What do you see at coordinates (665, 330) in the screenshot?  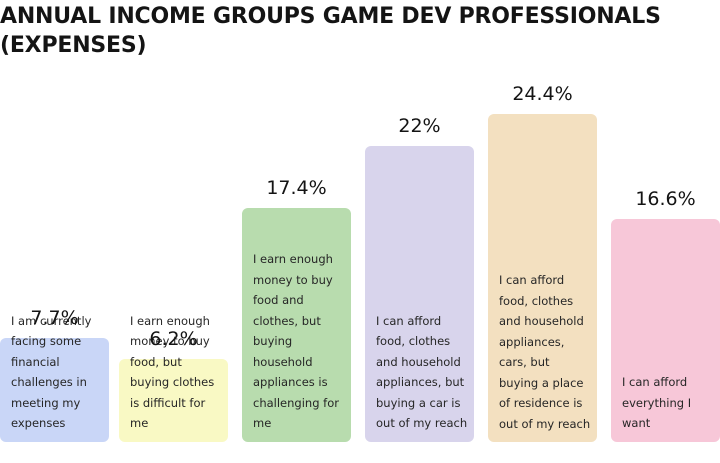 I see `bar-6: I can afford everything I want` at bounding box center [665, 330].